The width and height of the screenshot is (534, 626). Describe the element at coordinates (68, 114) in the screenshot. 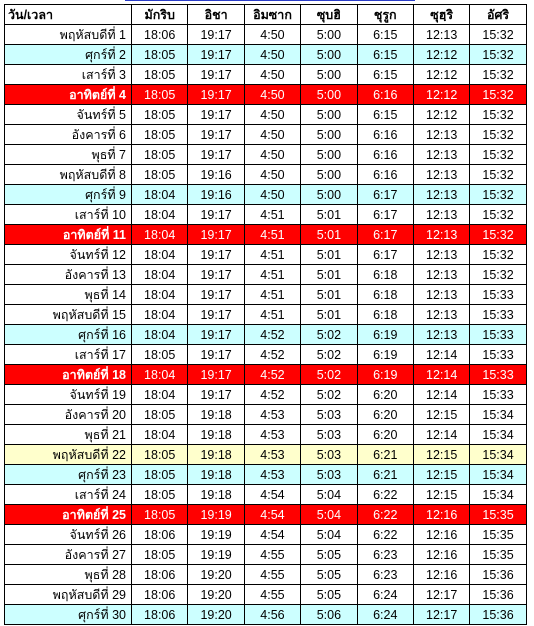

I see `day-cell: จันทร์ที่ 5` at that location.